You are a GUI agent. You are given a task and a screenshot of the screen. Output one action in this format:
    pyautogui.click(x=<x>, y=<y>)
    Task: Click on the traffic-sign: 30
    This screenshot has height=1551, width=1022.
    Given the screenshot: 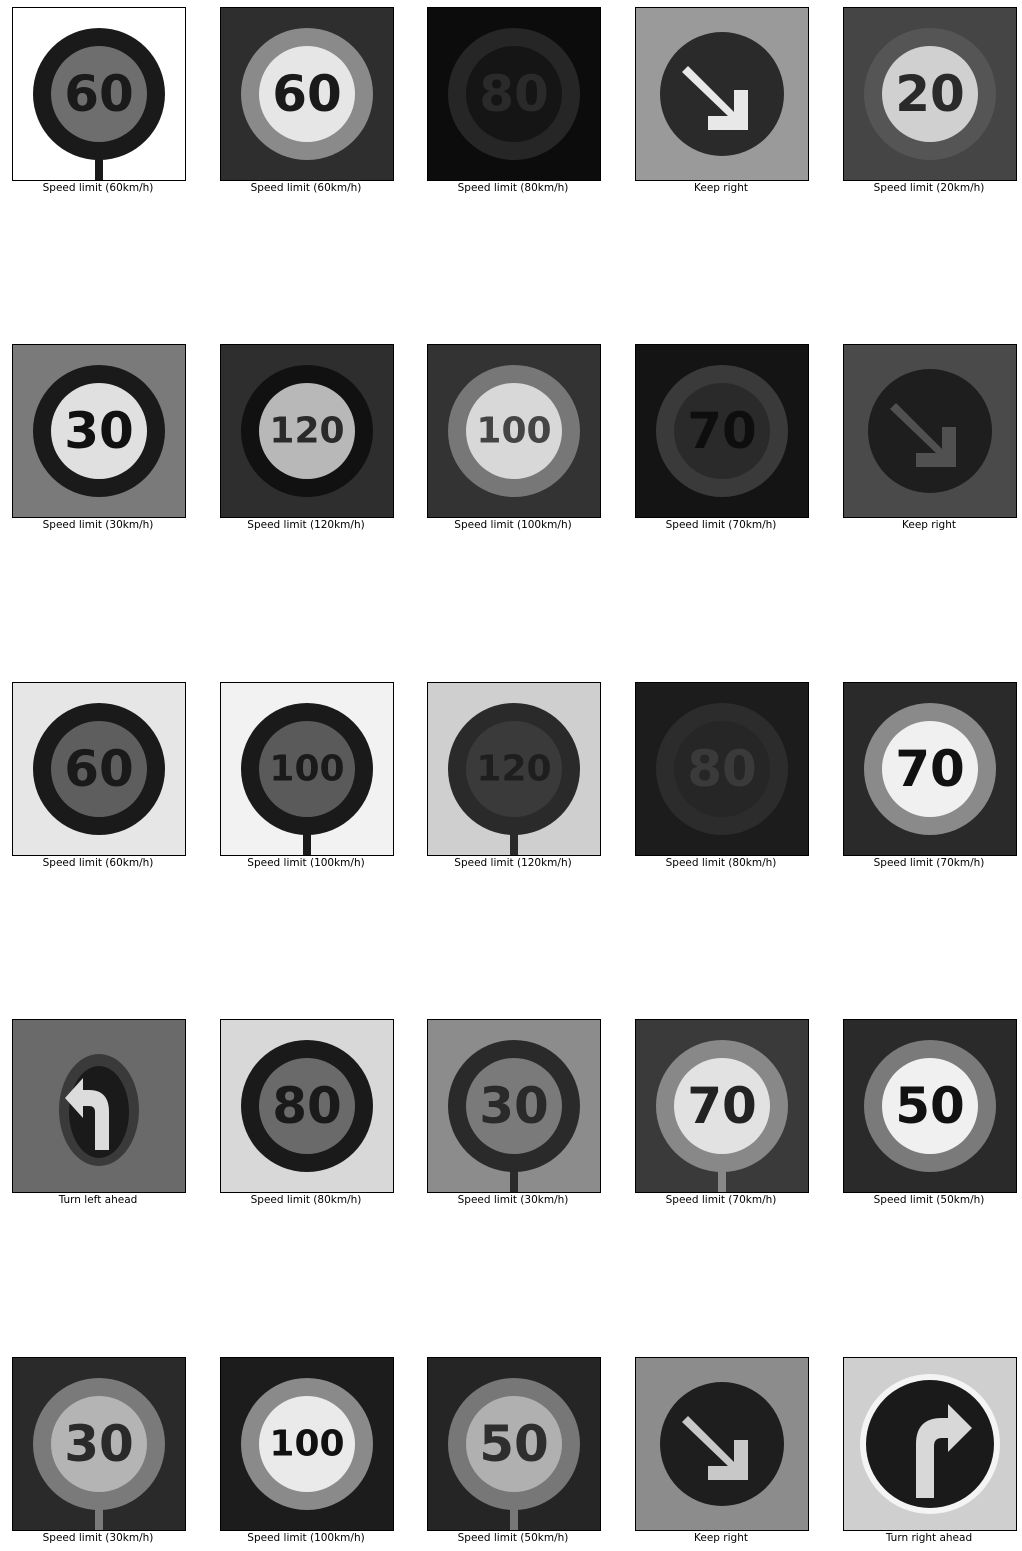 What is the action you would take?
    pyautogui.click(x=99, y=1444)
    